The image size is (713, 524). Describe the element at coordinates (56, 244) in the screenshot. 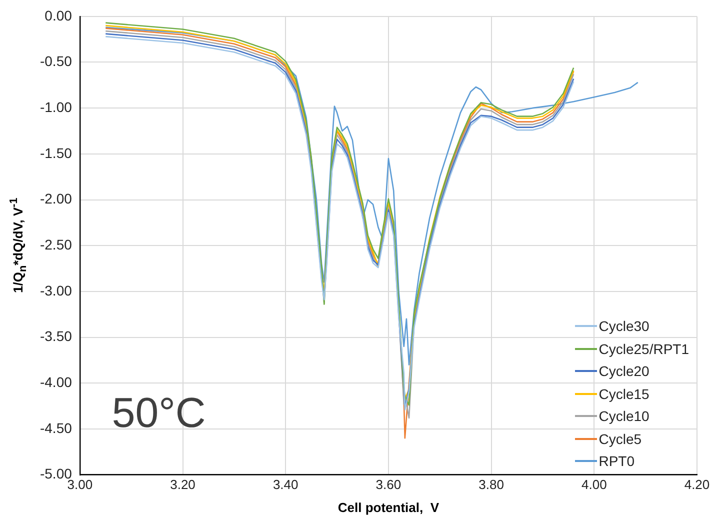

I see `y-tick-label: -2.50` at that location.